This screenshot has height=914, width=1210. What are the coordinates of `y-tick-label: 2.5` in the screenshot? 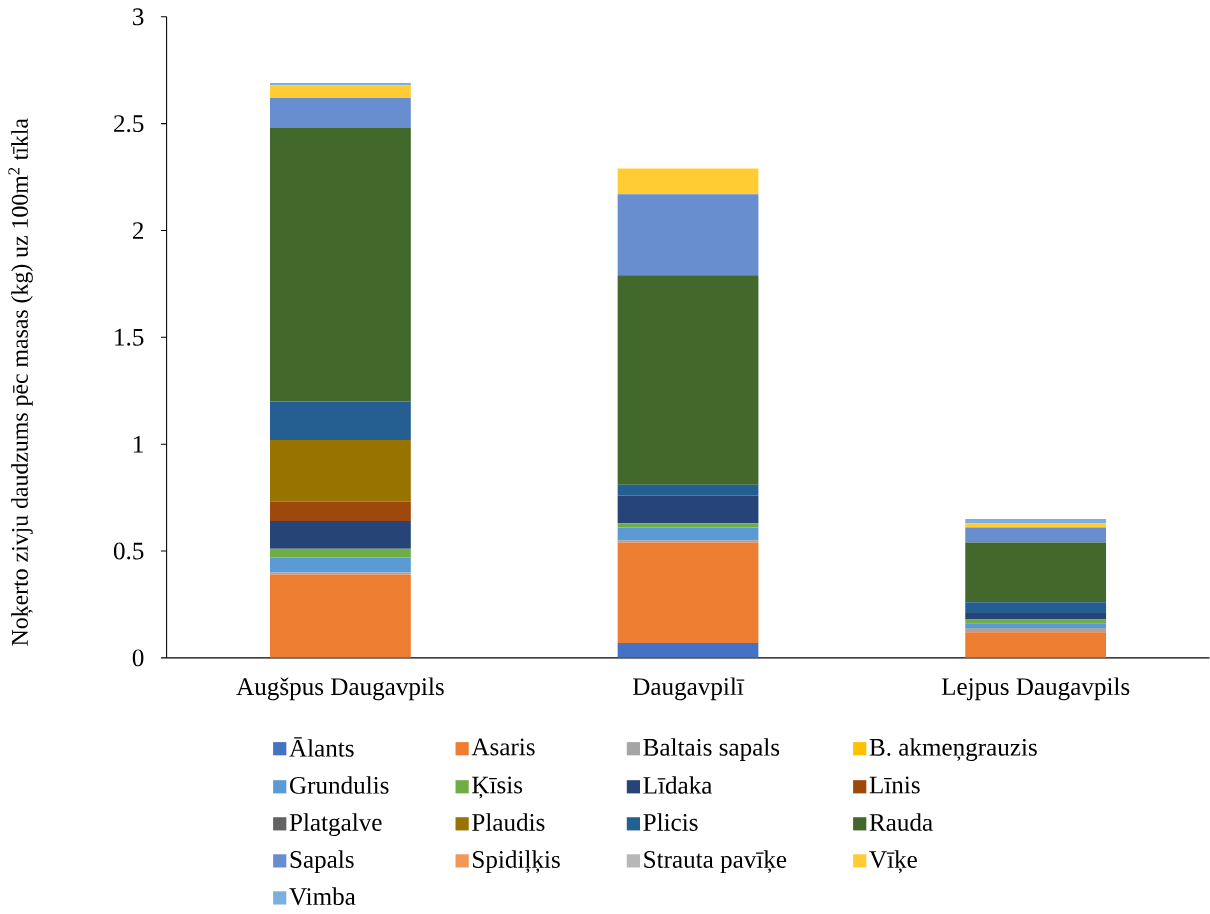 It's located at (129, 124).